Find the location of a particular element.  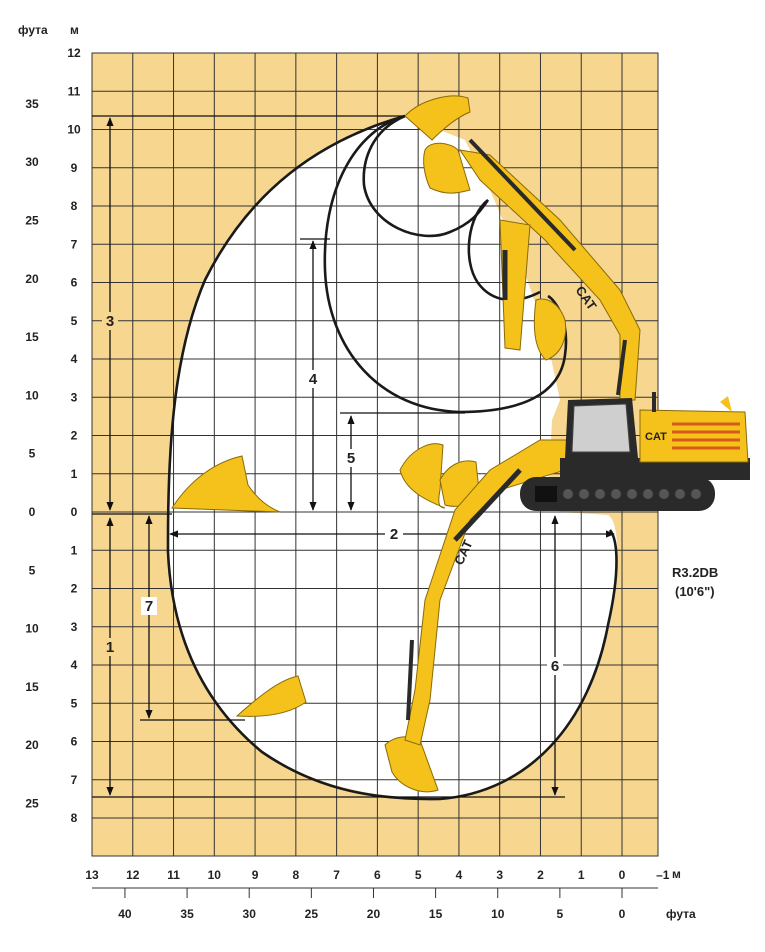

bottom-meter-tick-label: 12 is located at coordinates (133, 875).